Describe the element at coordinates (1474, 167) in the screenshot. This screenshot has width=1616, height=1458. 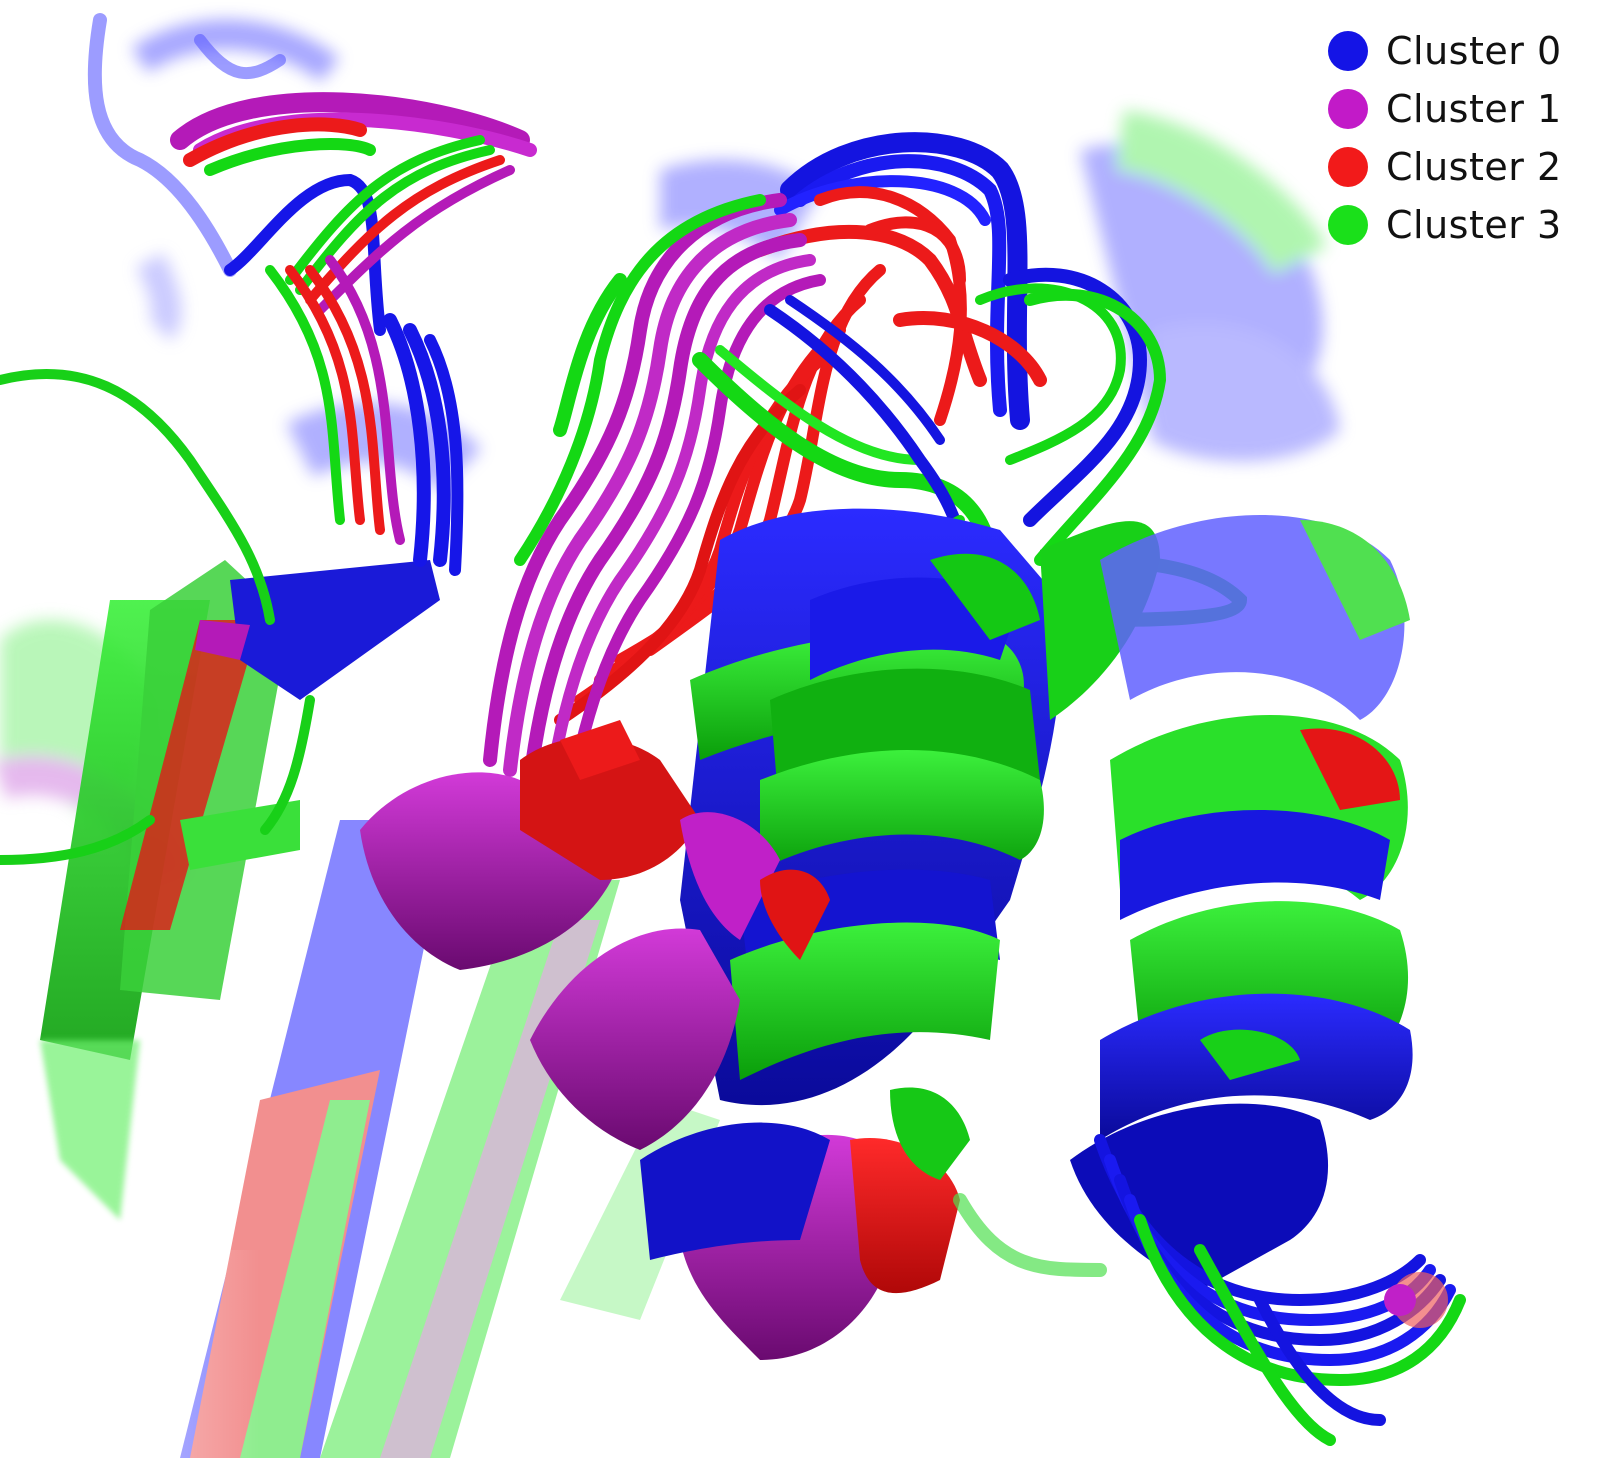
I see `legend-label-cluster-2: Cluster 2` at that location.